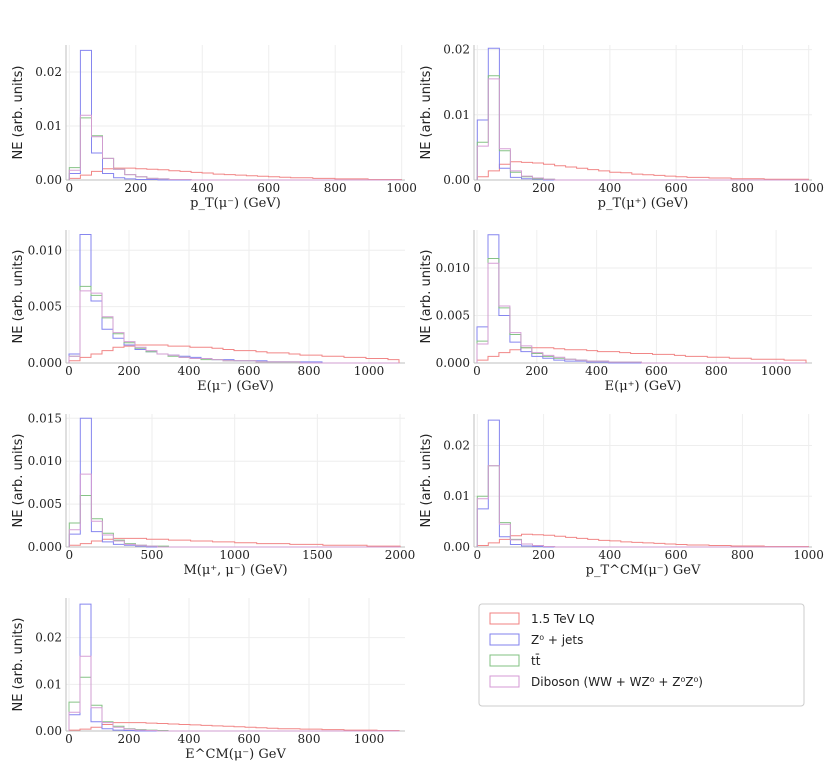 The width and height of the screenshot is (830, 779). What do you see at coordinates (235, 754) in the screenshot?
I see `x-axis-label: E^CM(μ⁻) GeV` at bounding box center [235, 754].